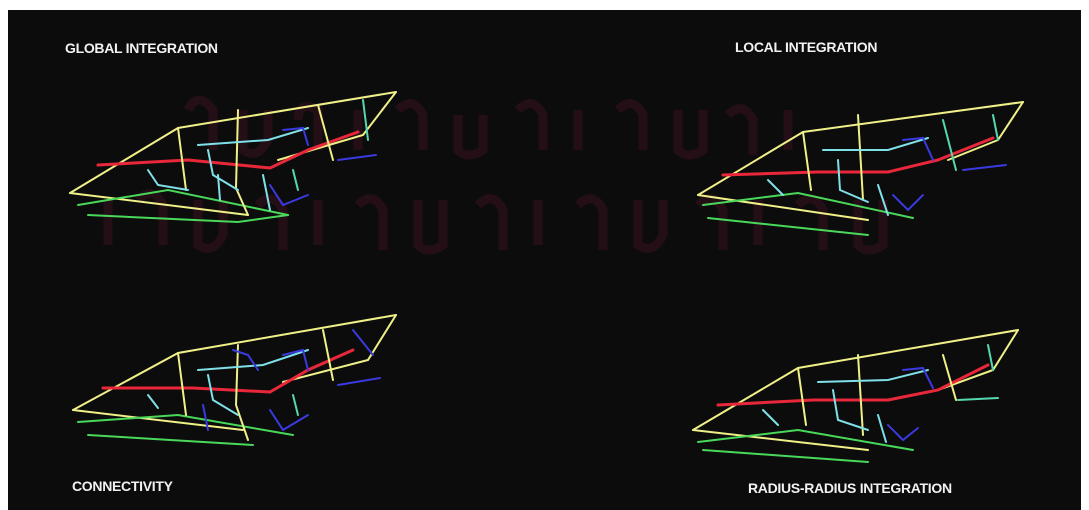 This screenshot has height=510, width=1089. Describe the element at coordinates (141, 48) in the screenshot. I see `label-global-integration: GLOBAL INTEGRATION` at that location.